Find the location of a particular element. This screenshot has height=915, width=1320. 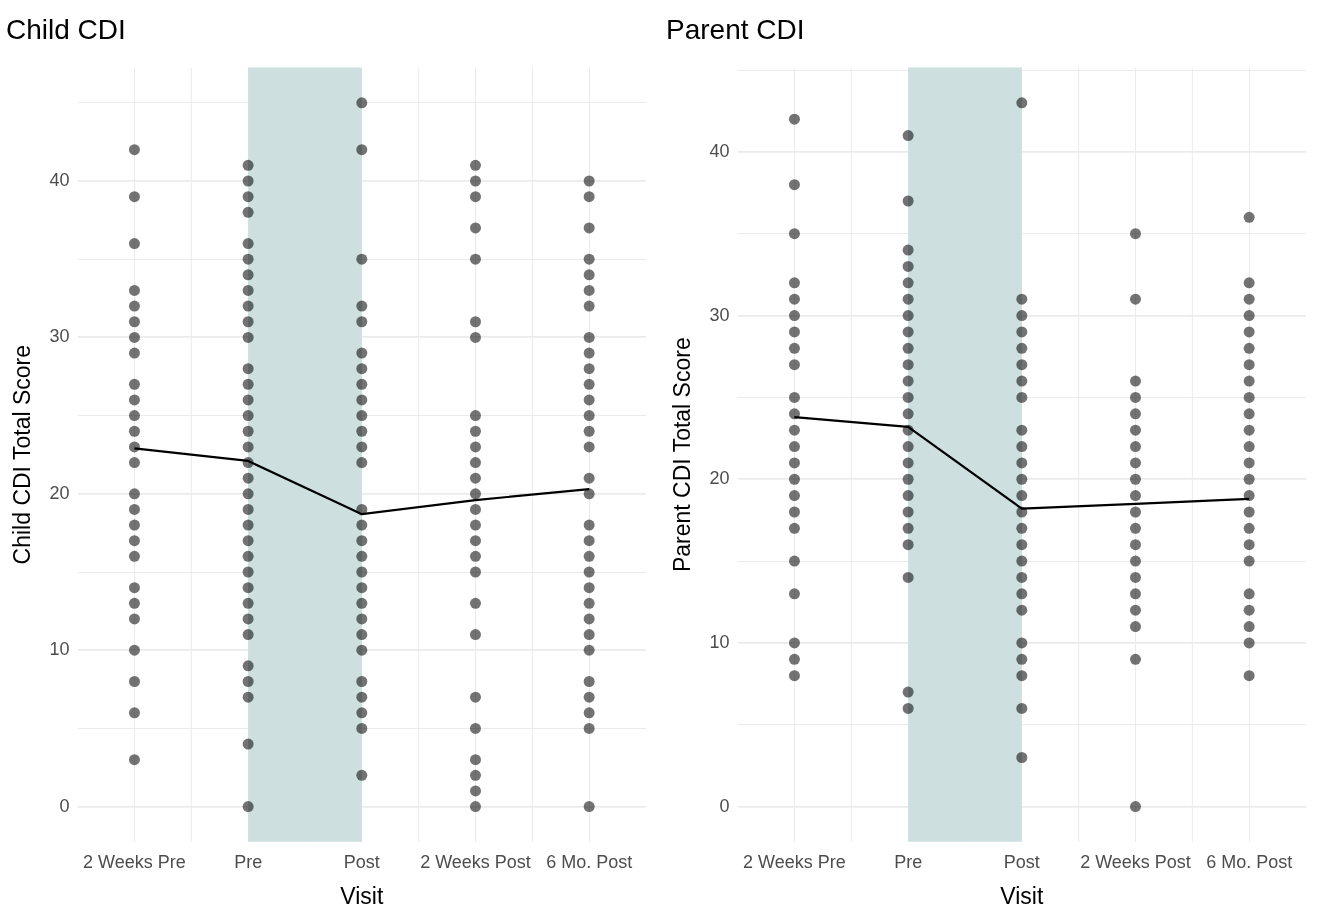

y-axis-title: Parent CDI Total Score is located at coordinates (682, 455).